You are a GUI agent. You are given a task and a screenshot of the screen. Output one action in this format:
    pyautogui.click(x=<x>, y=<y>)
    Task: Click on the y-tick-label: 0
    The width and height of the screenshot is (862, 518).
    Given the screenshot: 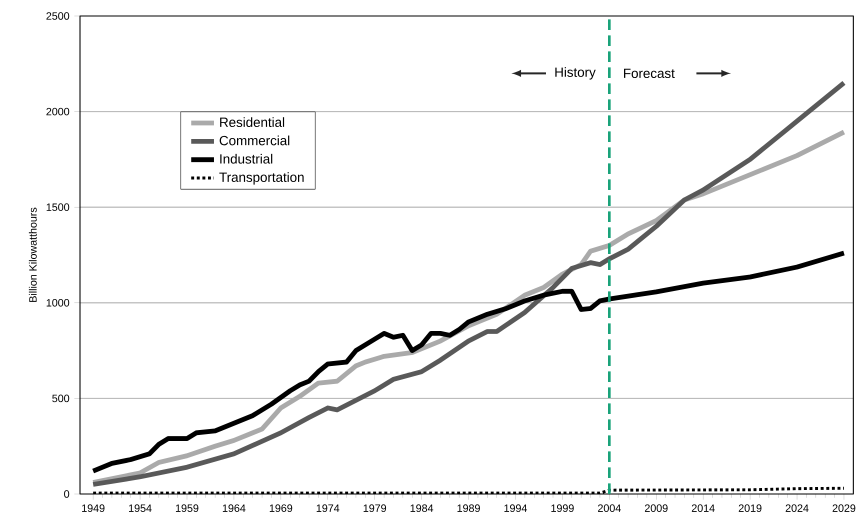 What is the action you would take?
    pyautogui.click(x=67, y=494)
    